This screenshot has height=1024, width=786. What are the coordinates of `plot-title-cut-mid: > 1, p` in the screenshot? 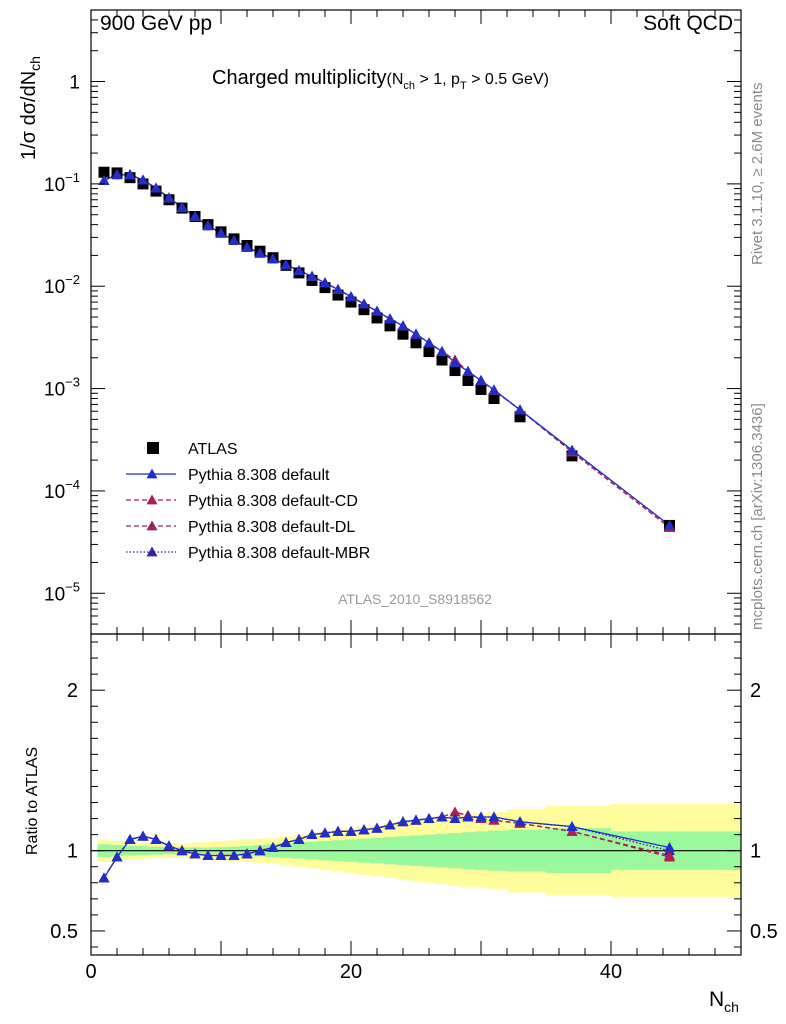 It's located at (437, 79).